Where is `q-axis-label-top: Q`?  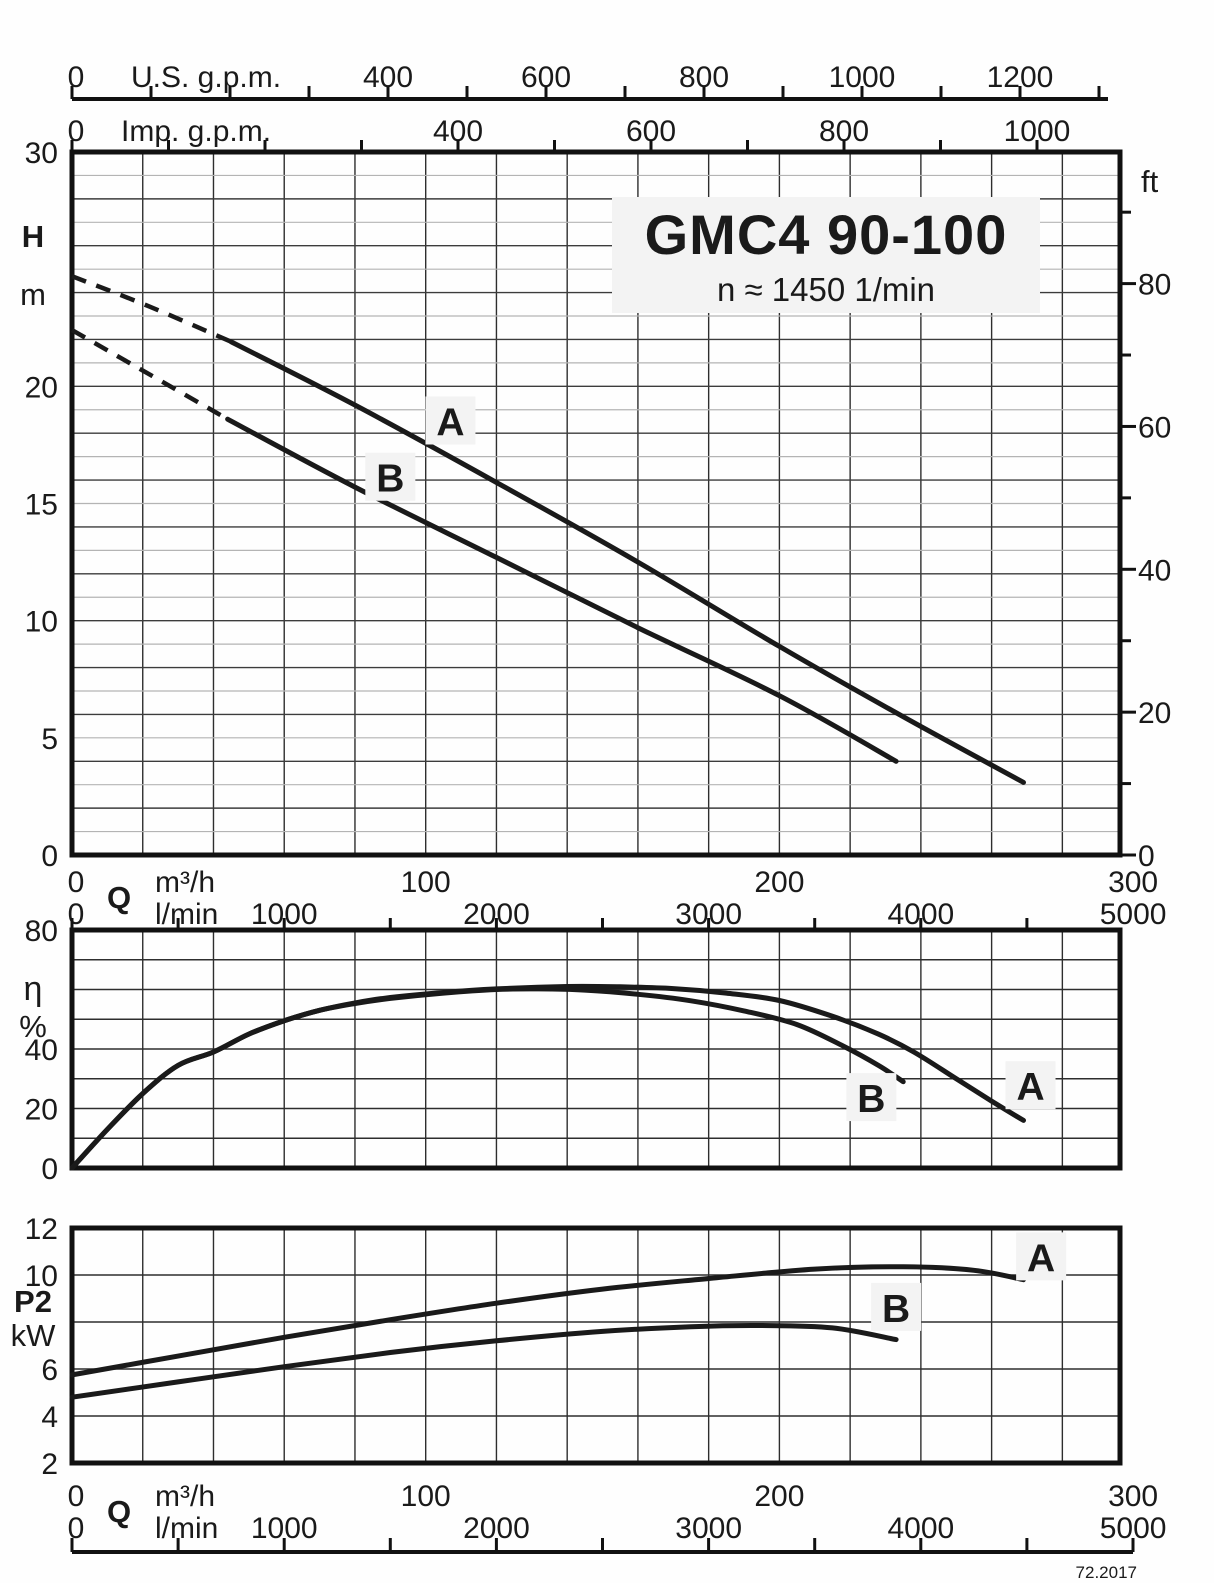
q-axis-label-top: Q is located at coordinates (119, 897).